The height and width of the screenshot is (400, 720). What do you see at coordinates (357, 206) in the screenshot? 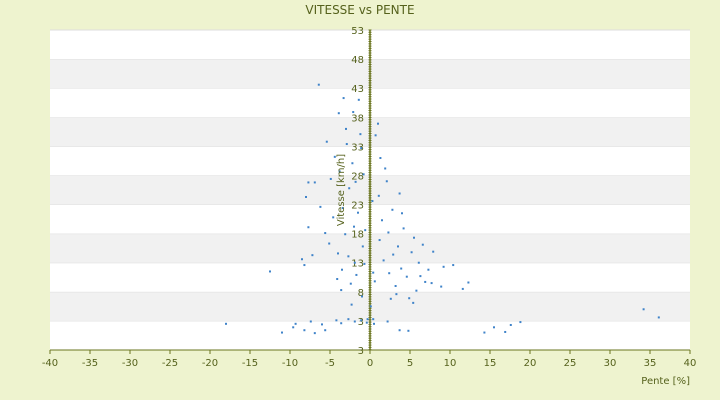
I see `y-tick-label: 23` at bounding box center [357, 206].